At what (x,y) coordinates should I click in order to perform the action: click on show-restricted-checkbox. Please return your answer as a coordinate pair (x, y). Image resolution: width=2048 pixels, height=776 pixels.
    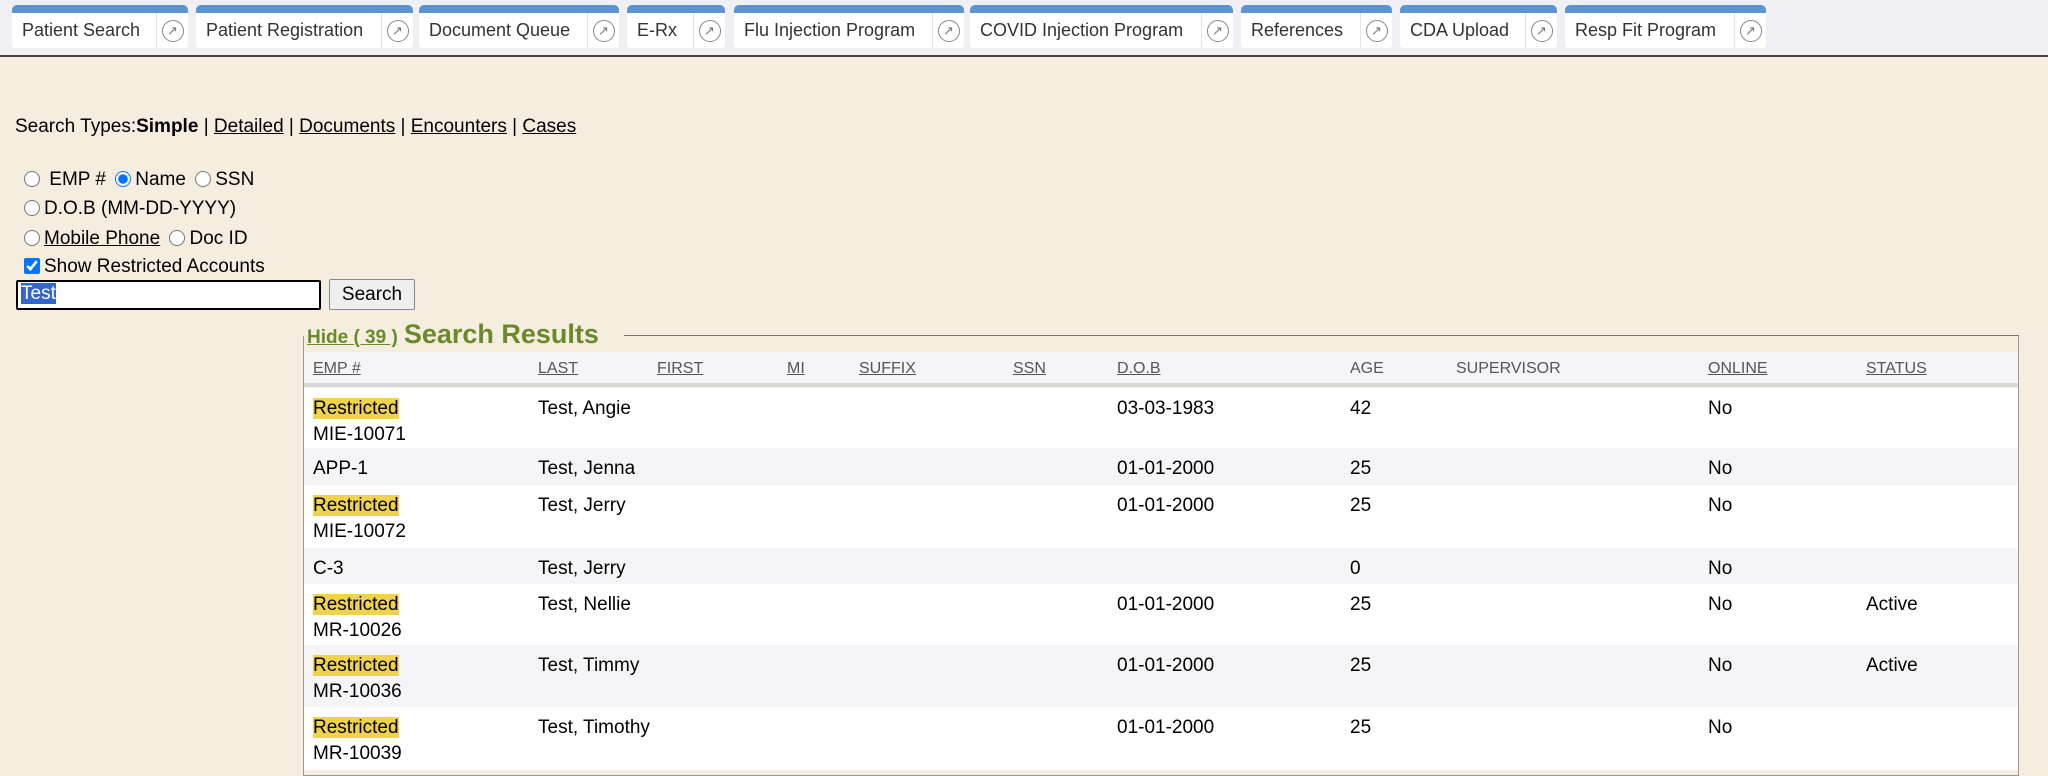
    Looking at the image, I should click on (32, 266).